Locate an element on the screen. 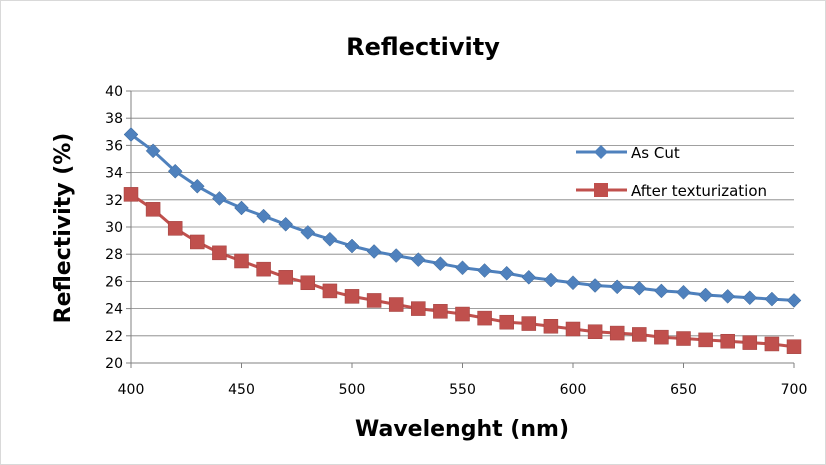 This screenshot has width=826, height=465. y-tick-label-22: 22 is located at coordinates (114, 337).